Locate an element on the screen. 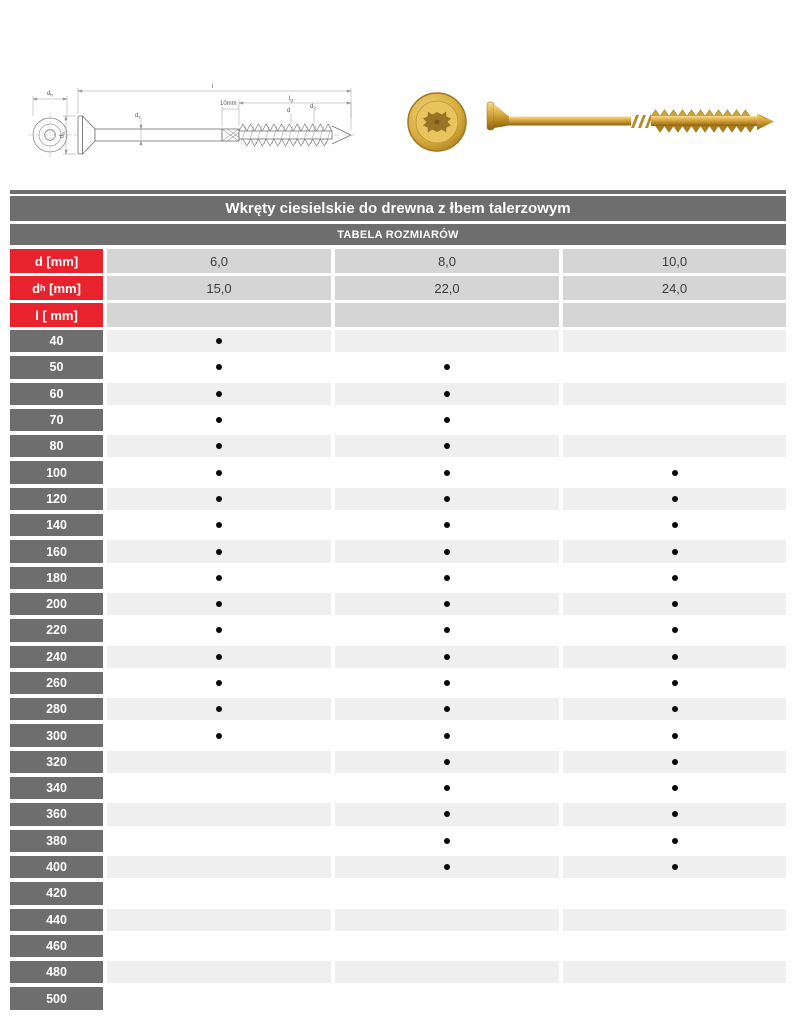  screw-photo-side-icon is located at coordinates (630, 117).